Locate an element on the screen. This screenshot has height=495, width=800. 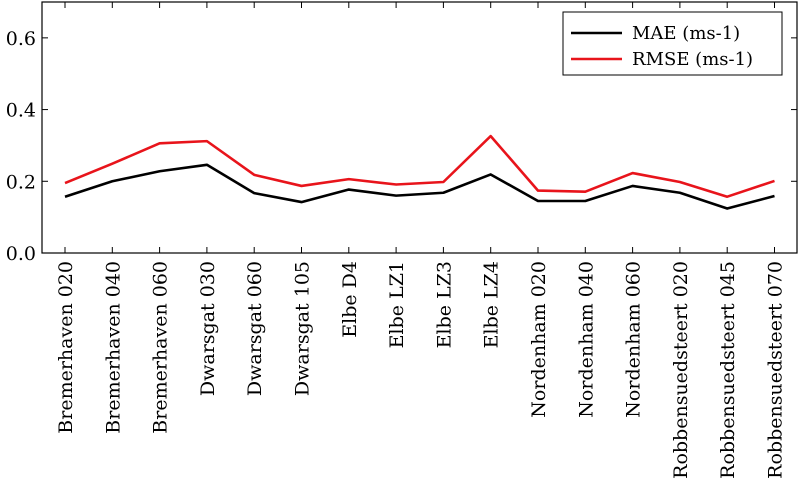
legend-label-rmse: RMSE (ms-1) is located at coordinates (692, 59).